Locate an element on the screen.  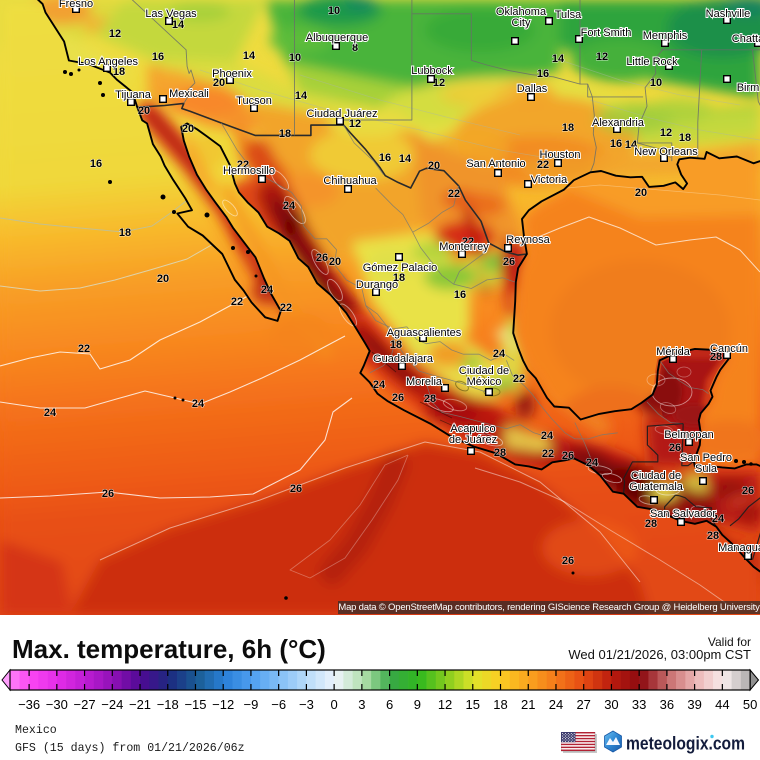
svg-text: Monterrey is located at coordinates (464, 247).